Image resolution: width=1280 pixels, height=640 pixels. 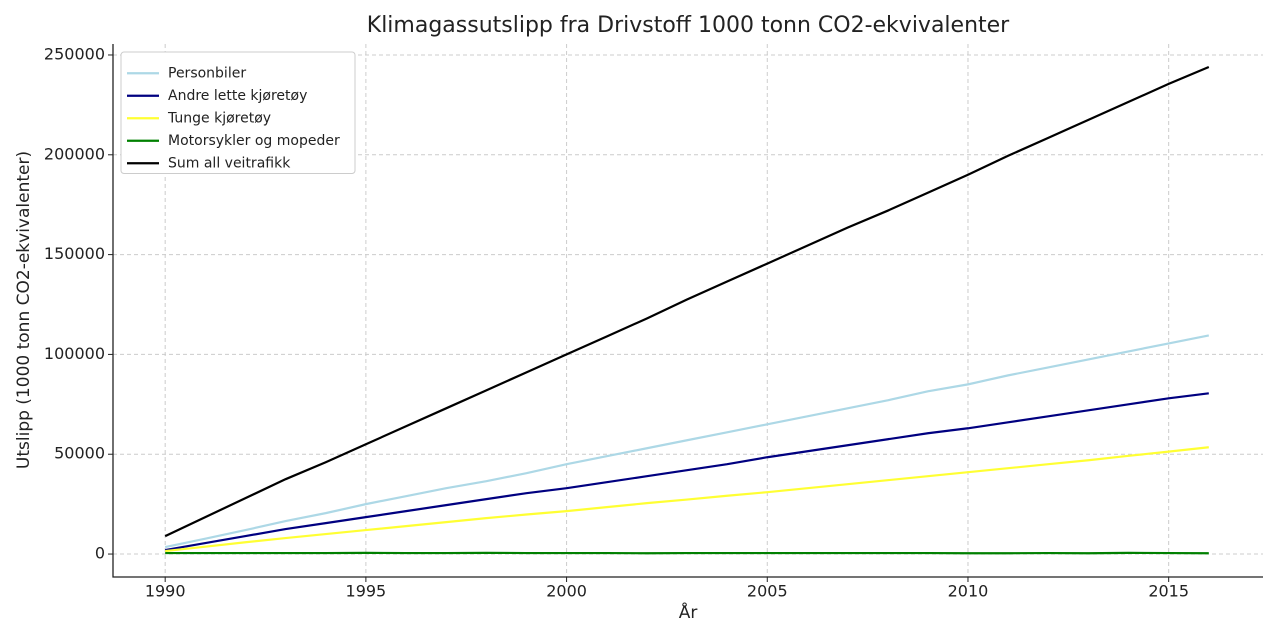 I want to click on x-tick-label: 2010, so click(x=968, y=591).